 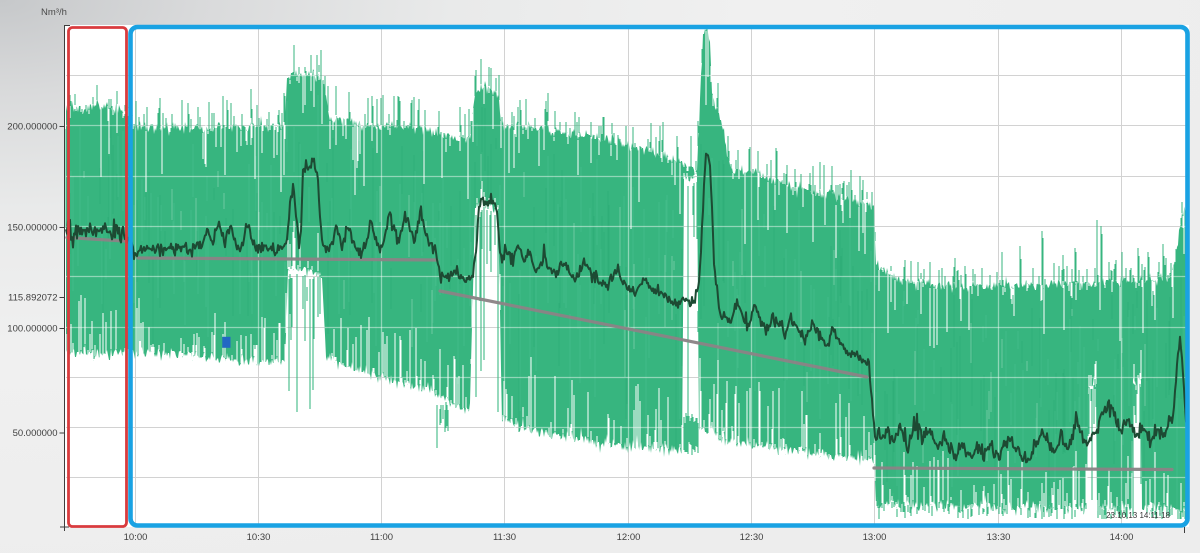 I want to click on svg-text: 13:30, so click(x=999, y=537).